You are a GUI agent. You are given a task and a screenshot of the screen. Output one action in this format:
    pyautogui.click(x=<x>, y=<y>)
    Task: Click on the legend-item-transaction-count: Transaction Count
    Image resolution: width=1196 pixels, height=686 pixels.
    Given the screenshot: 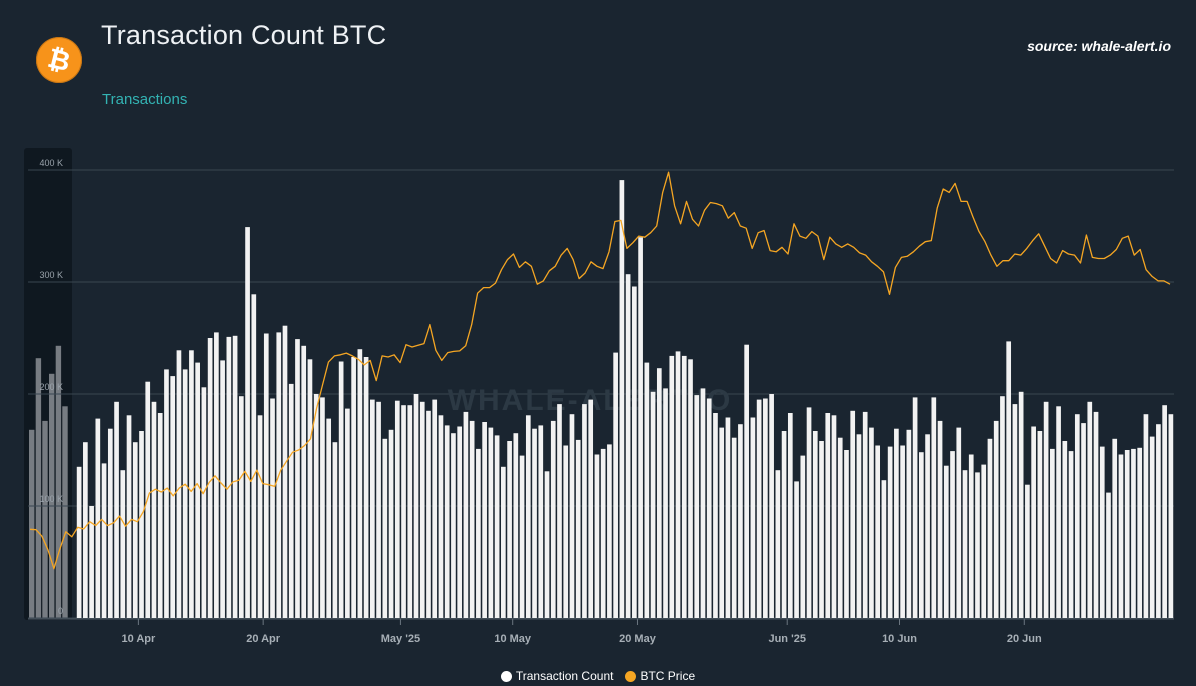 What is the action you would take?
    pyautogui.click(x=556, y=676)
    